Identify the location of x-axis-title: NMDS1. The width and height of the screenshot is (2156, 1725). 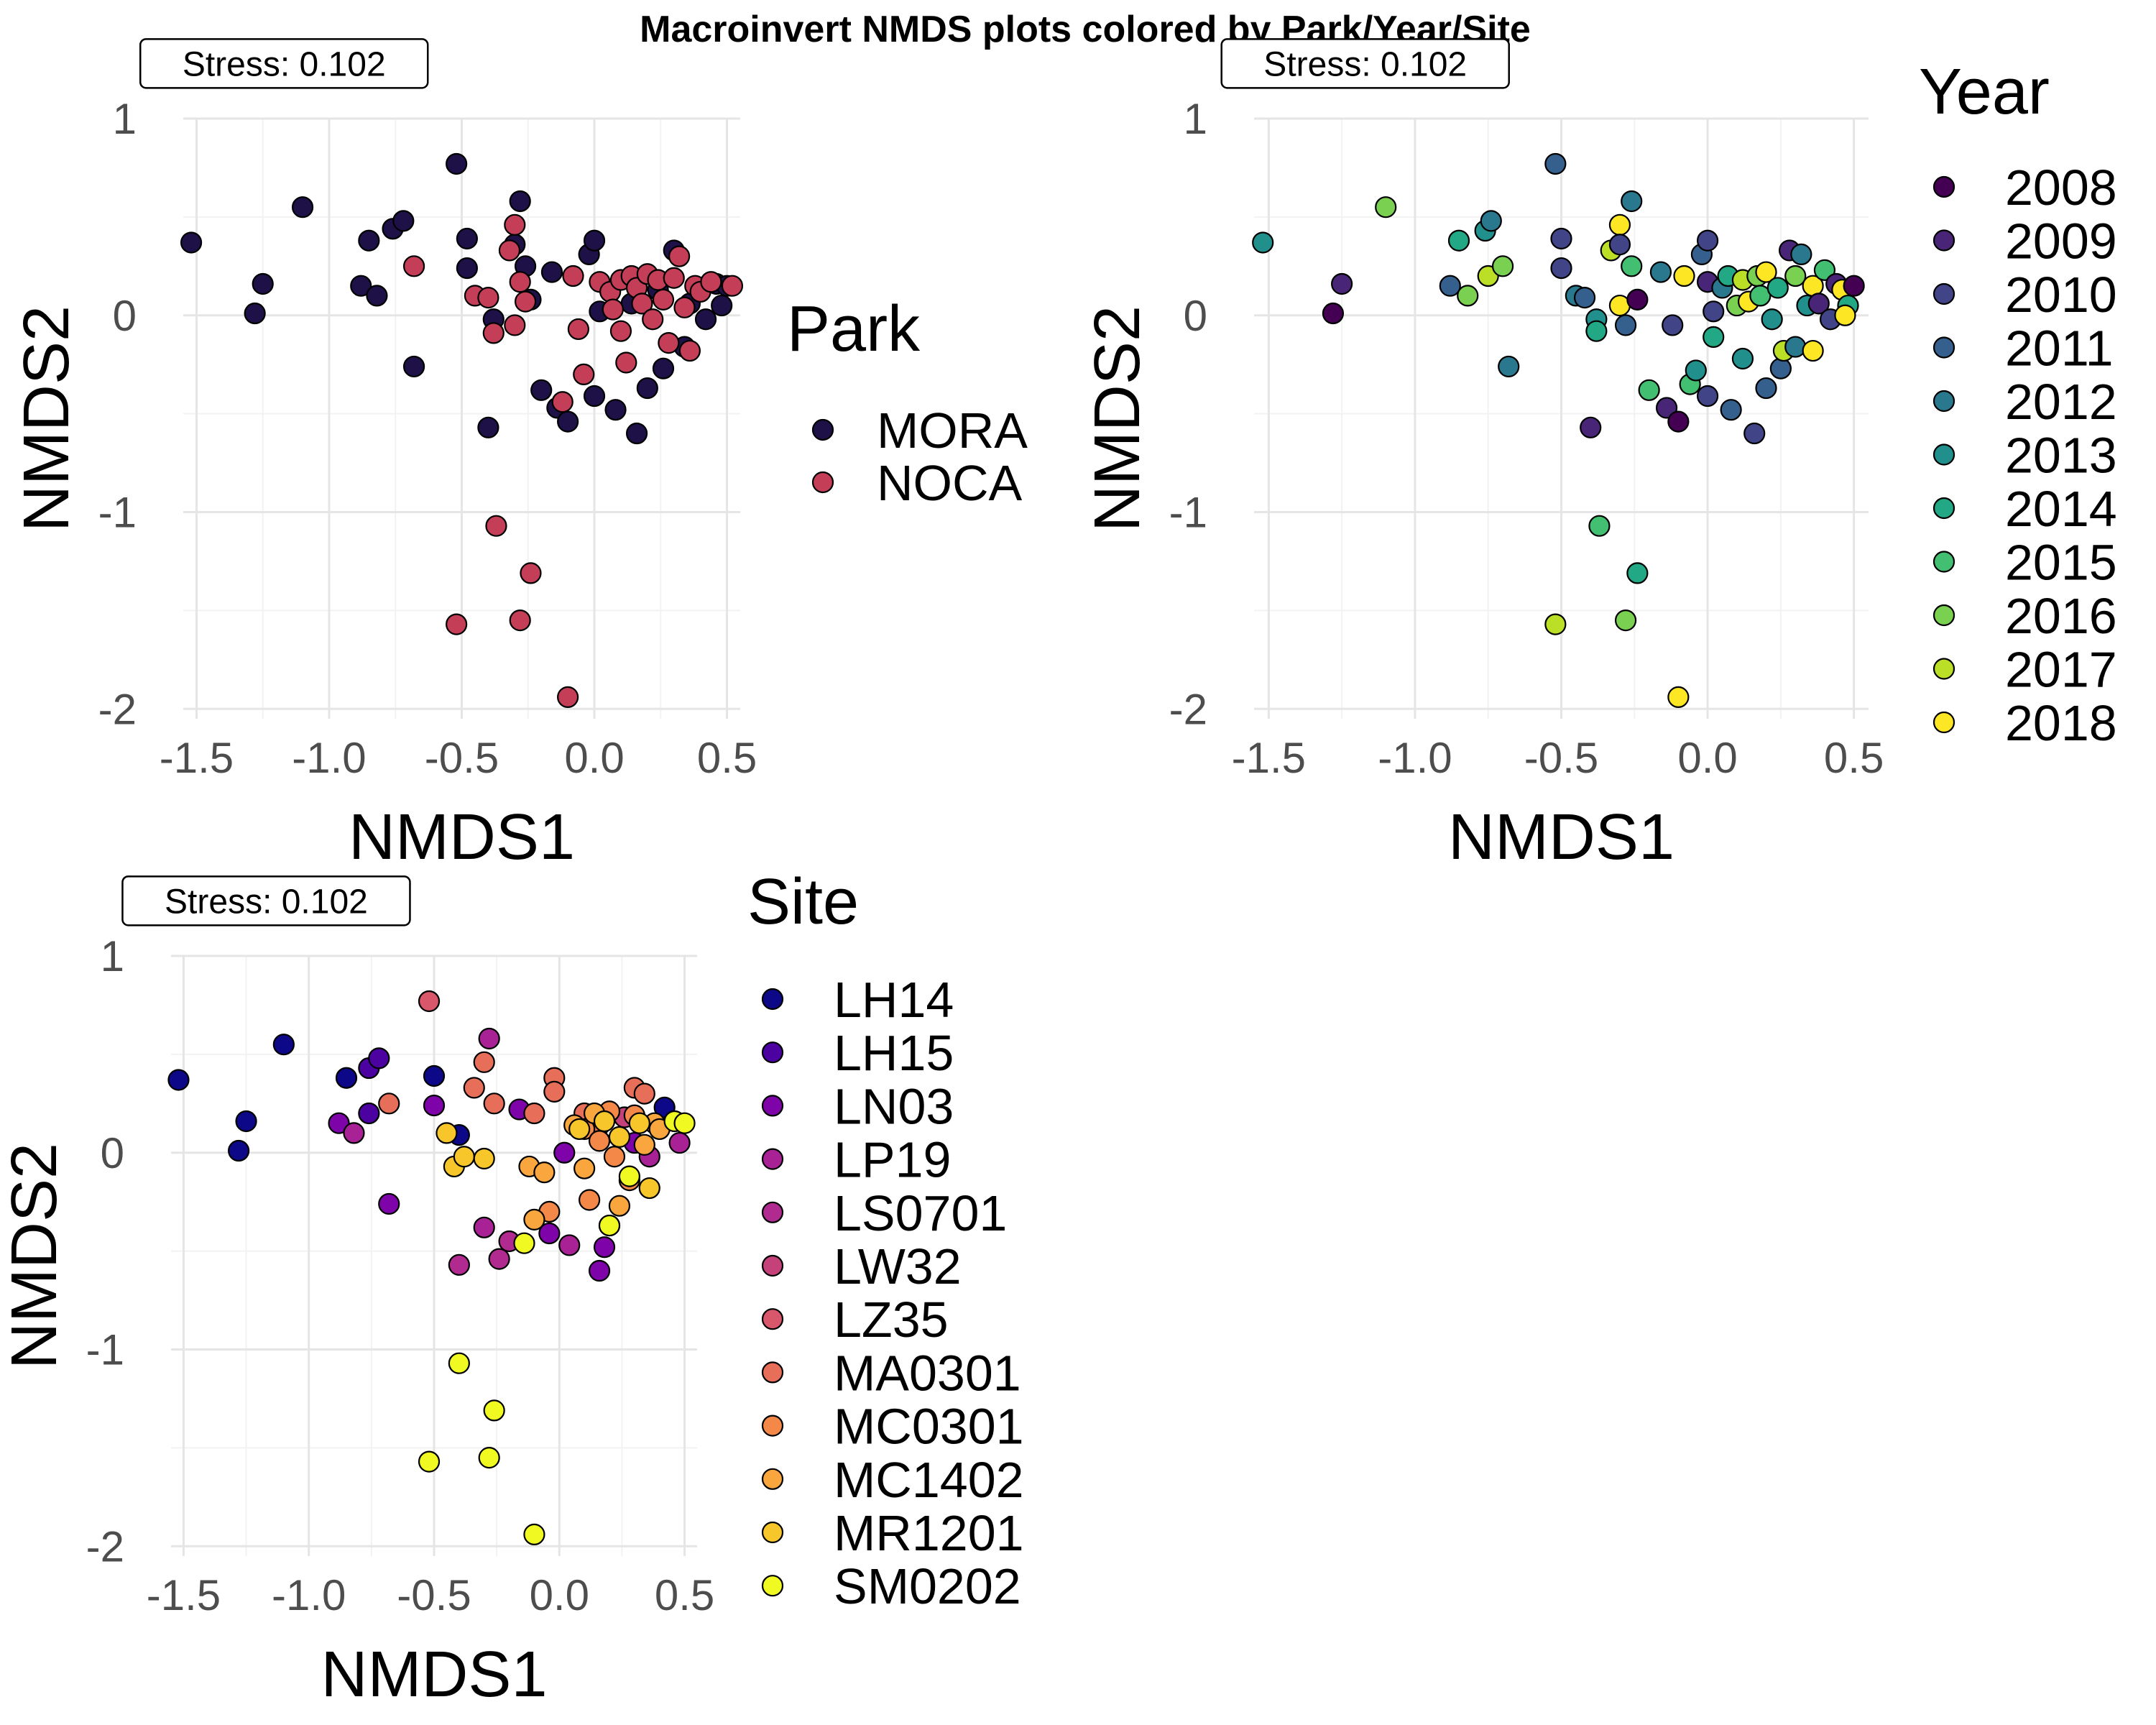
(462, 837).